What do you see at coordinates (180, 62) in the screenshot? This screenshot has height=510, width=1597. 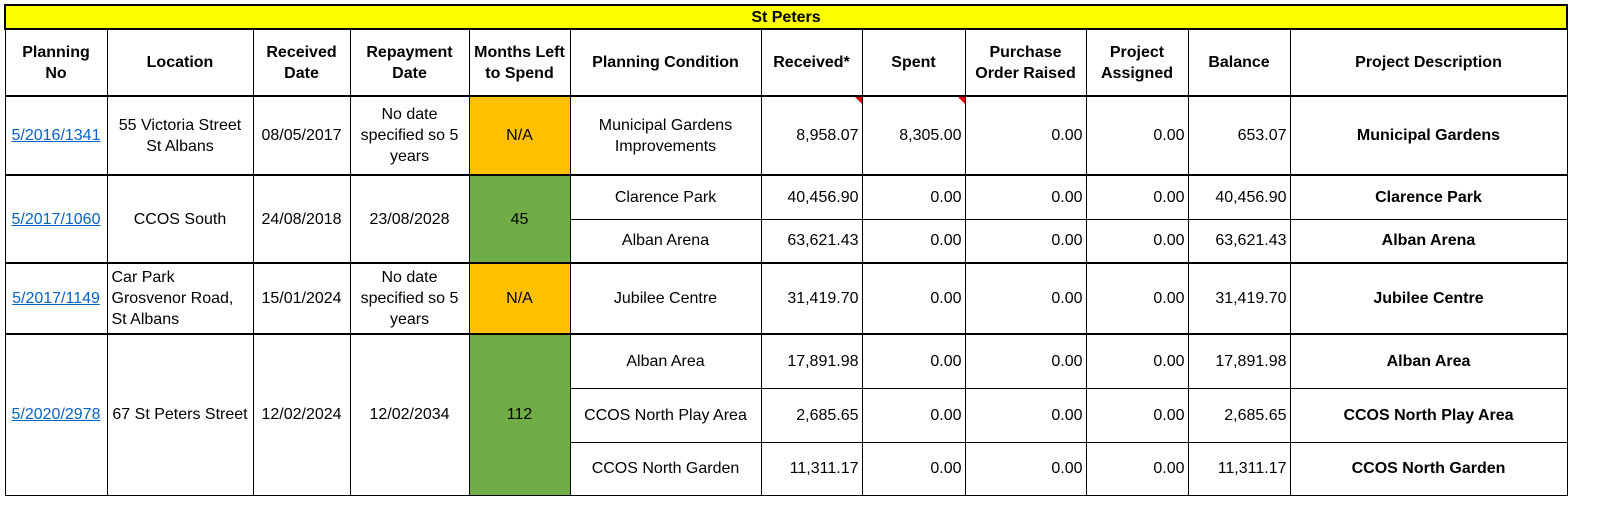 I see `header-location: Location` at bounding box center [180, 62].